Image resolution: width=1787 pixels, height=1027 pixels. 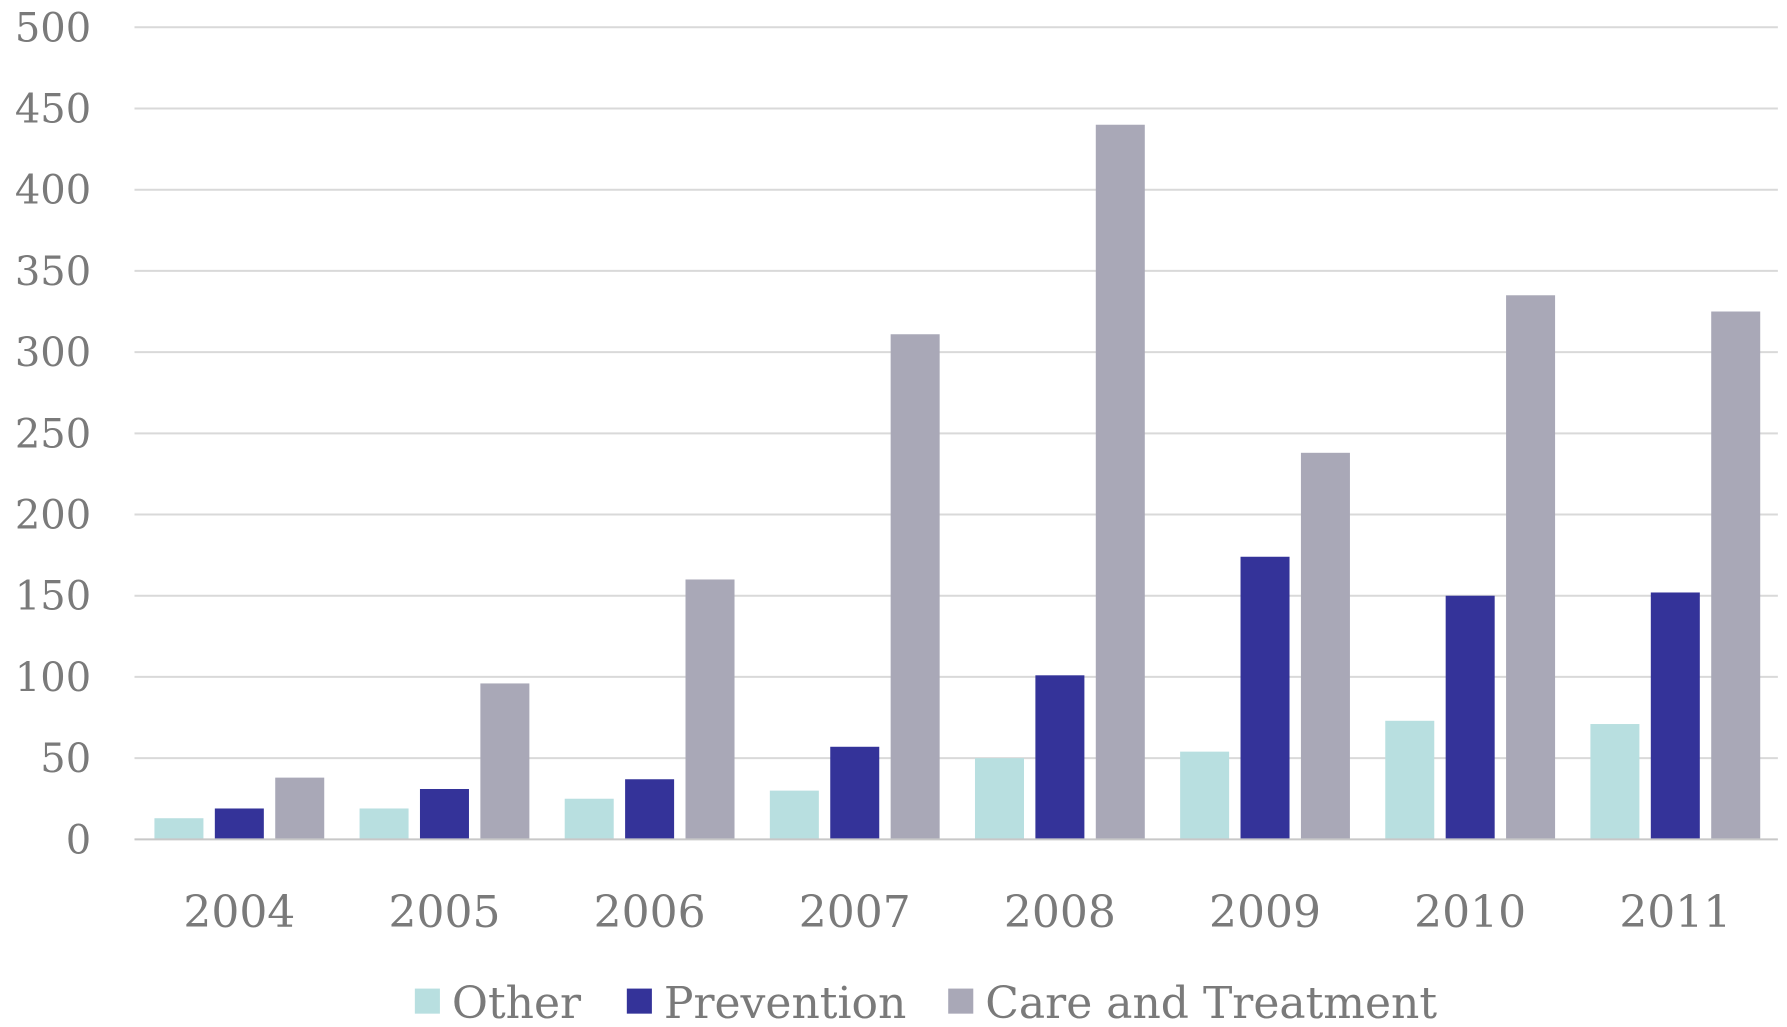 I want to click on bar-care-and-treatment-2006, so click(x=710, y=709).